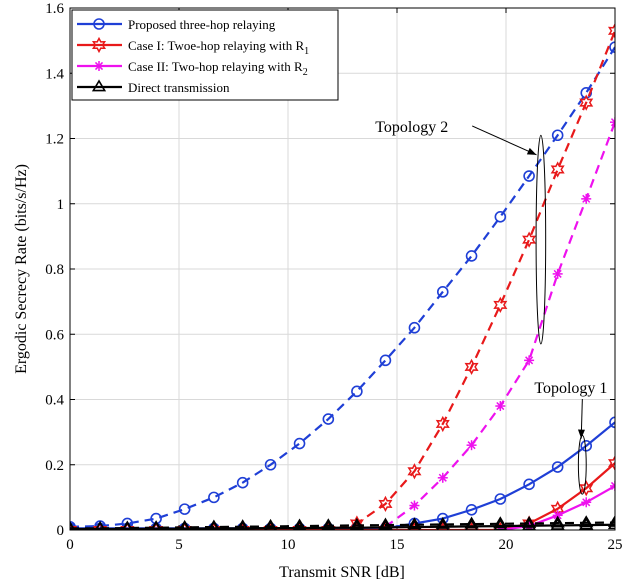 This screenshot has height=587, width=635. I want to click on y-tick-label: 1, so click(61, 205).